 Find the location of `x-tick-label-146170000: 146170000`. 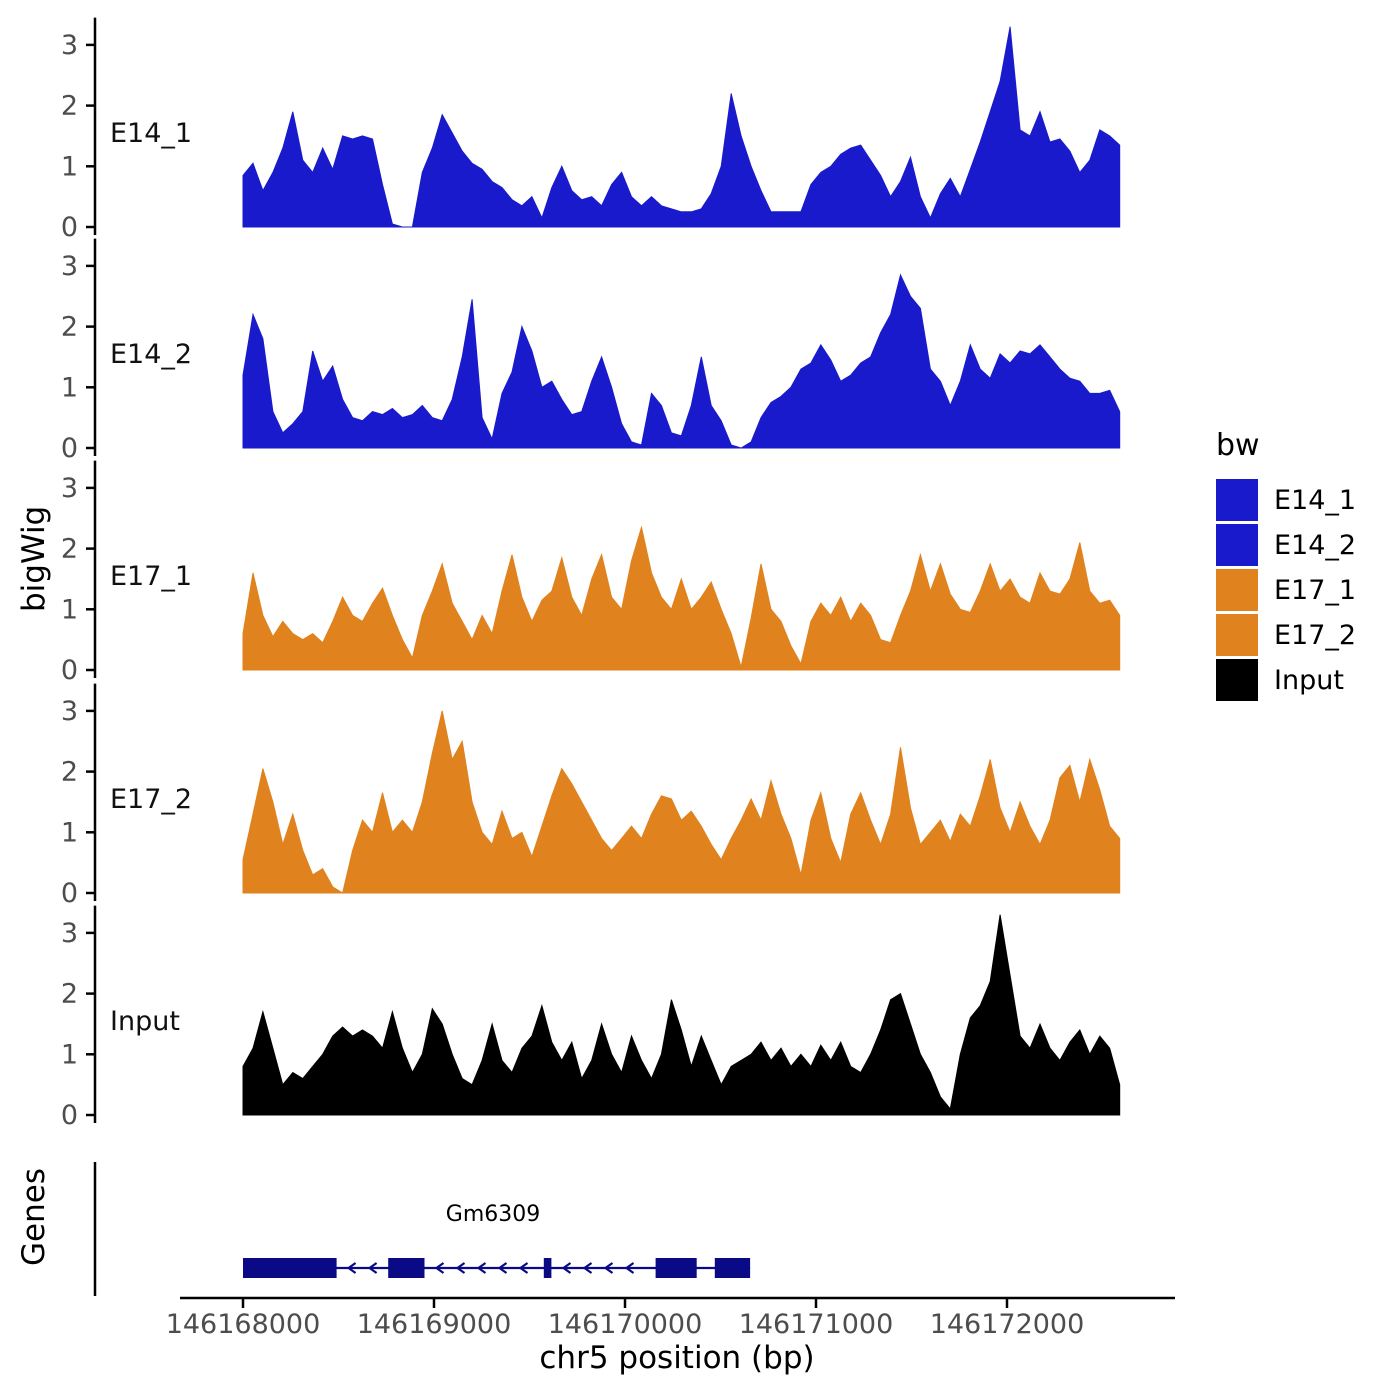

x-tick-label-146170000: 146170000 is located at coordinates (625, 1324).